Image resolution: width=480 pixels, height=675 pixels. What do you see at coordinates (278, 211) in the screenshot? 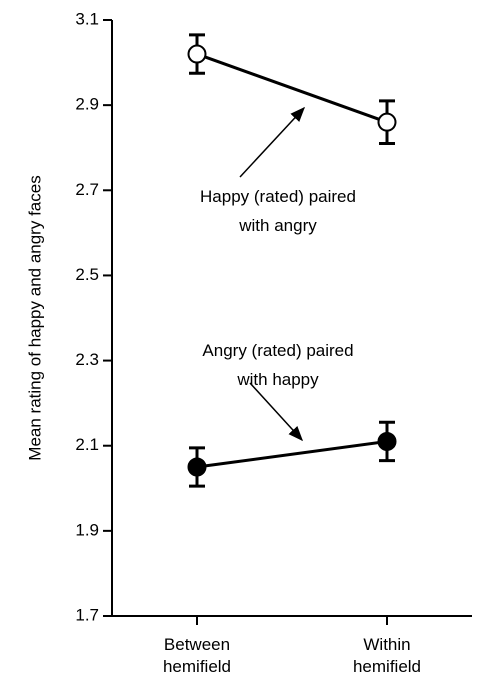
I see `series-label: Happy (rated) paired with angry` at bounding box center [278, 211].